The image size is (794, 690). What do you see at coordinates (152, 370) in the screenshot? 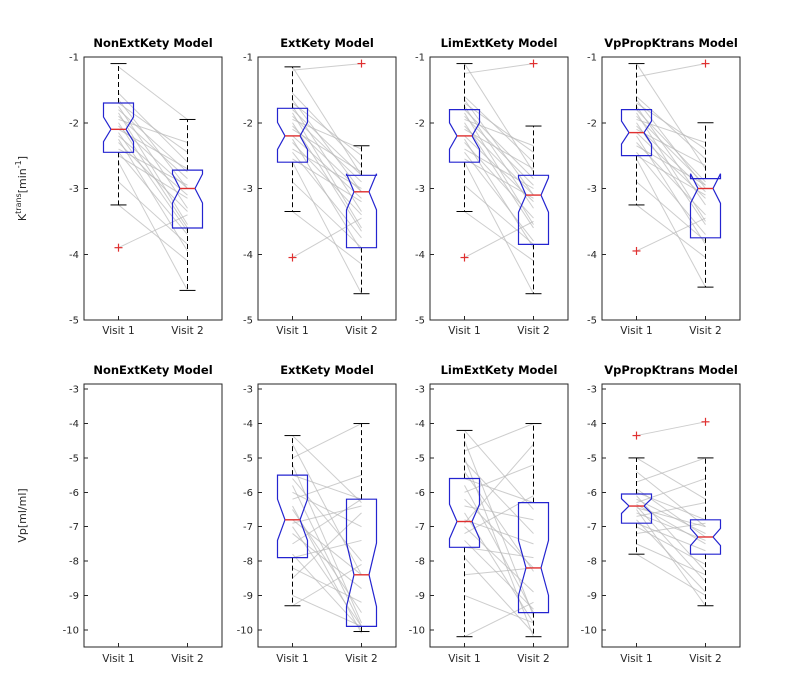
I see `subplot-title: NonExtKety Model` at bounding box center [152, 370].